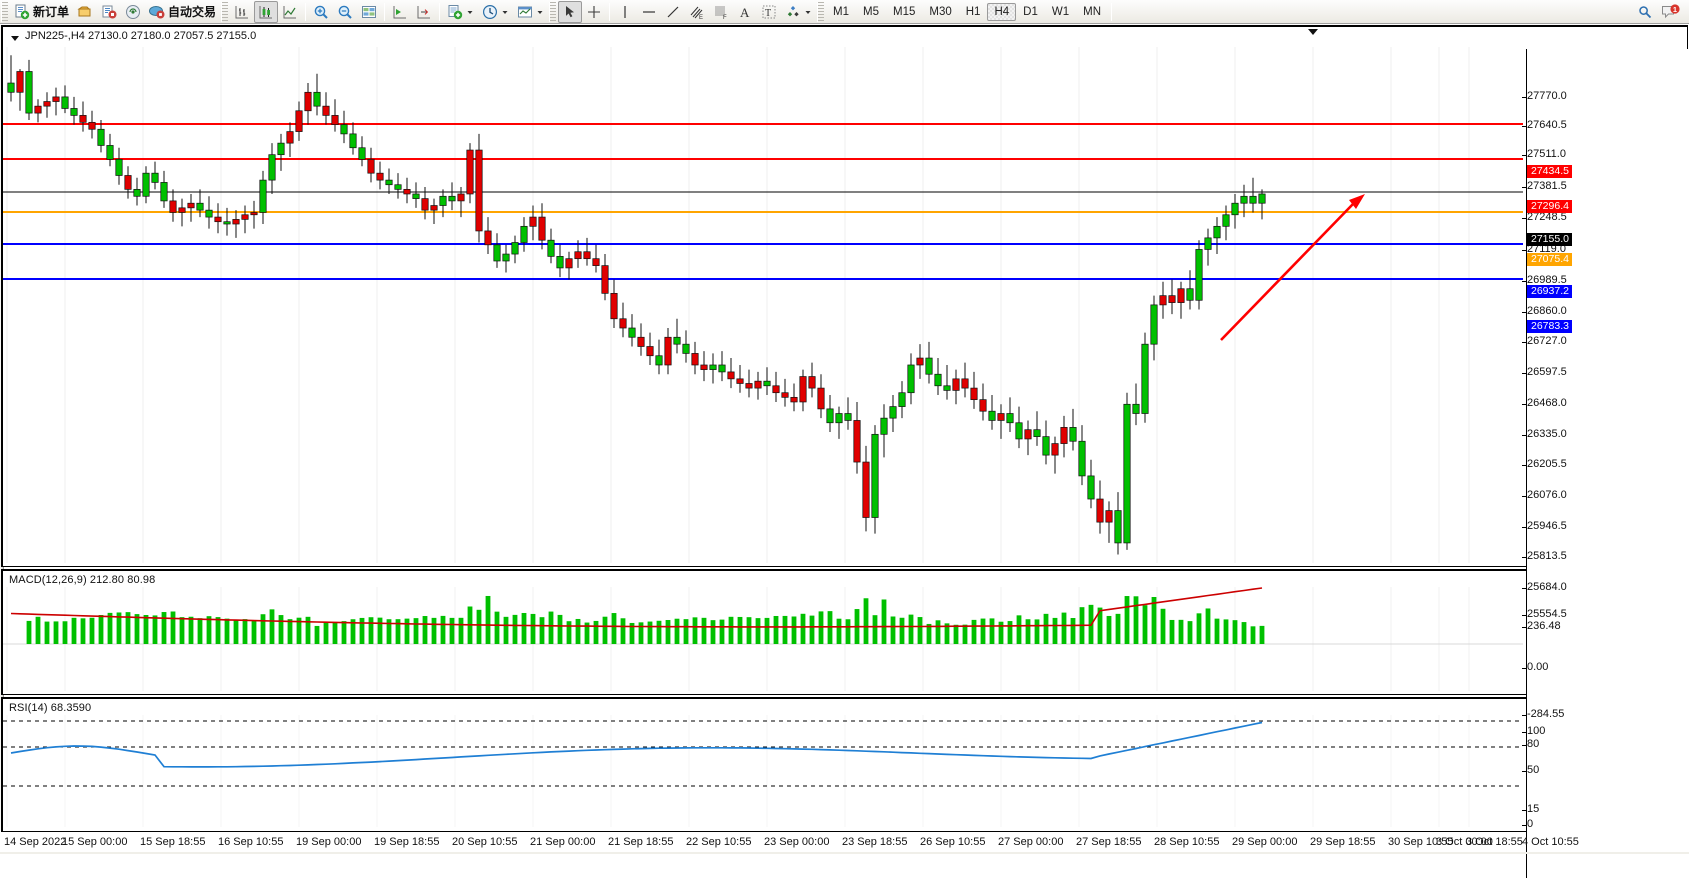 This screenshot has height=878, width=1689. What do you see at coordinates (133, 12) in the screenshot?
I see `signals-button` at bounding box center [133, 12].